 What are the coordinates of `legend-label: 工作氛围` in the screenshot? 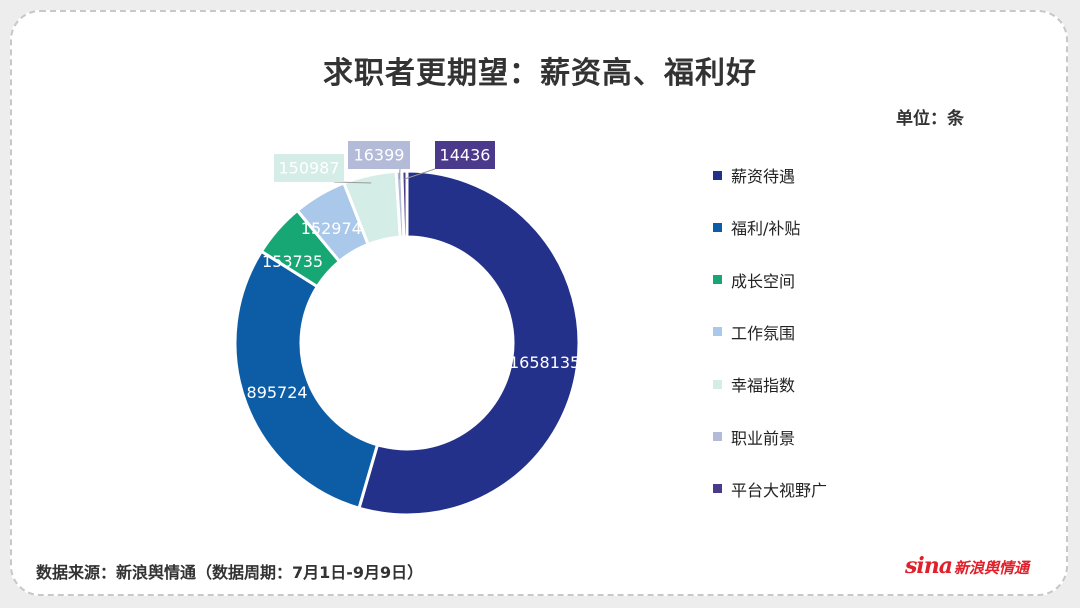 It's located at (763, 333).